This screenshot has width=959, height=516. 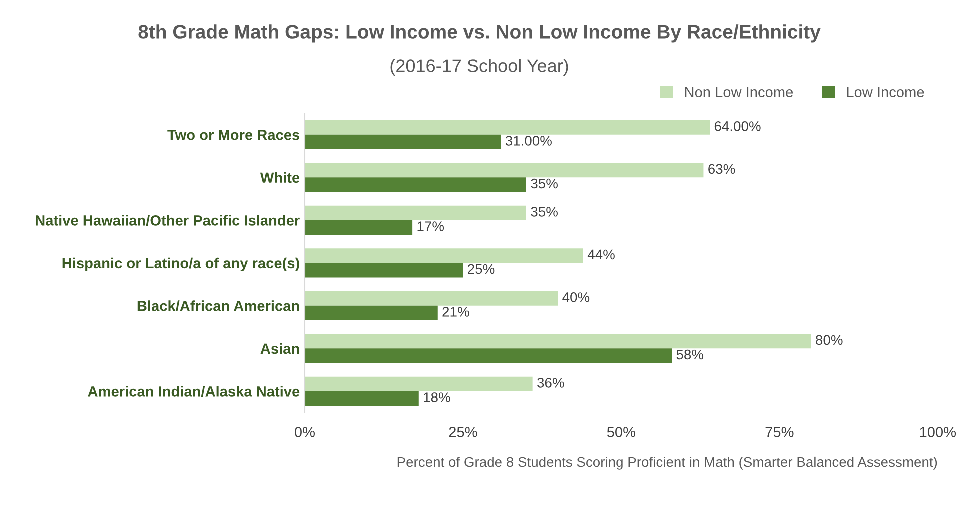 What do you see at coordinates (722, 169) in the screenshot?
I see `data-label: 63%` at bounding box center [722, 169].